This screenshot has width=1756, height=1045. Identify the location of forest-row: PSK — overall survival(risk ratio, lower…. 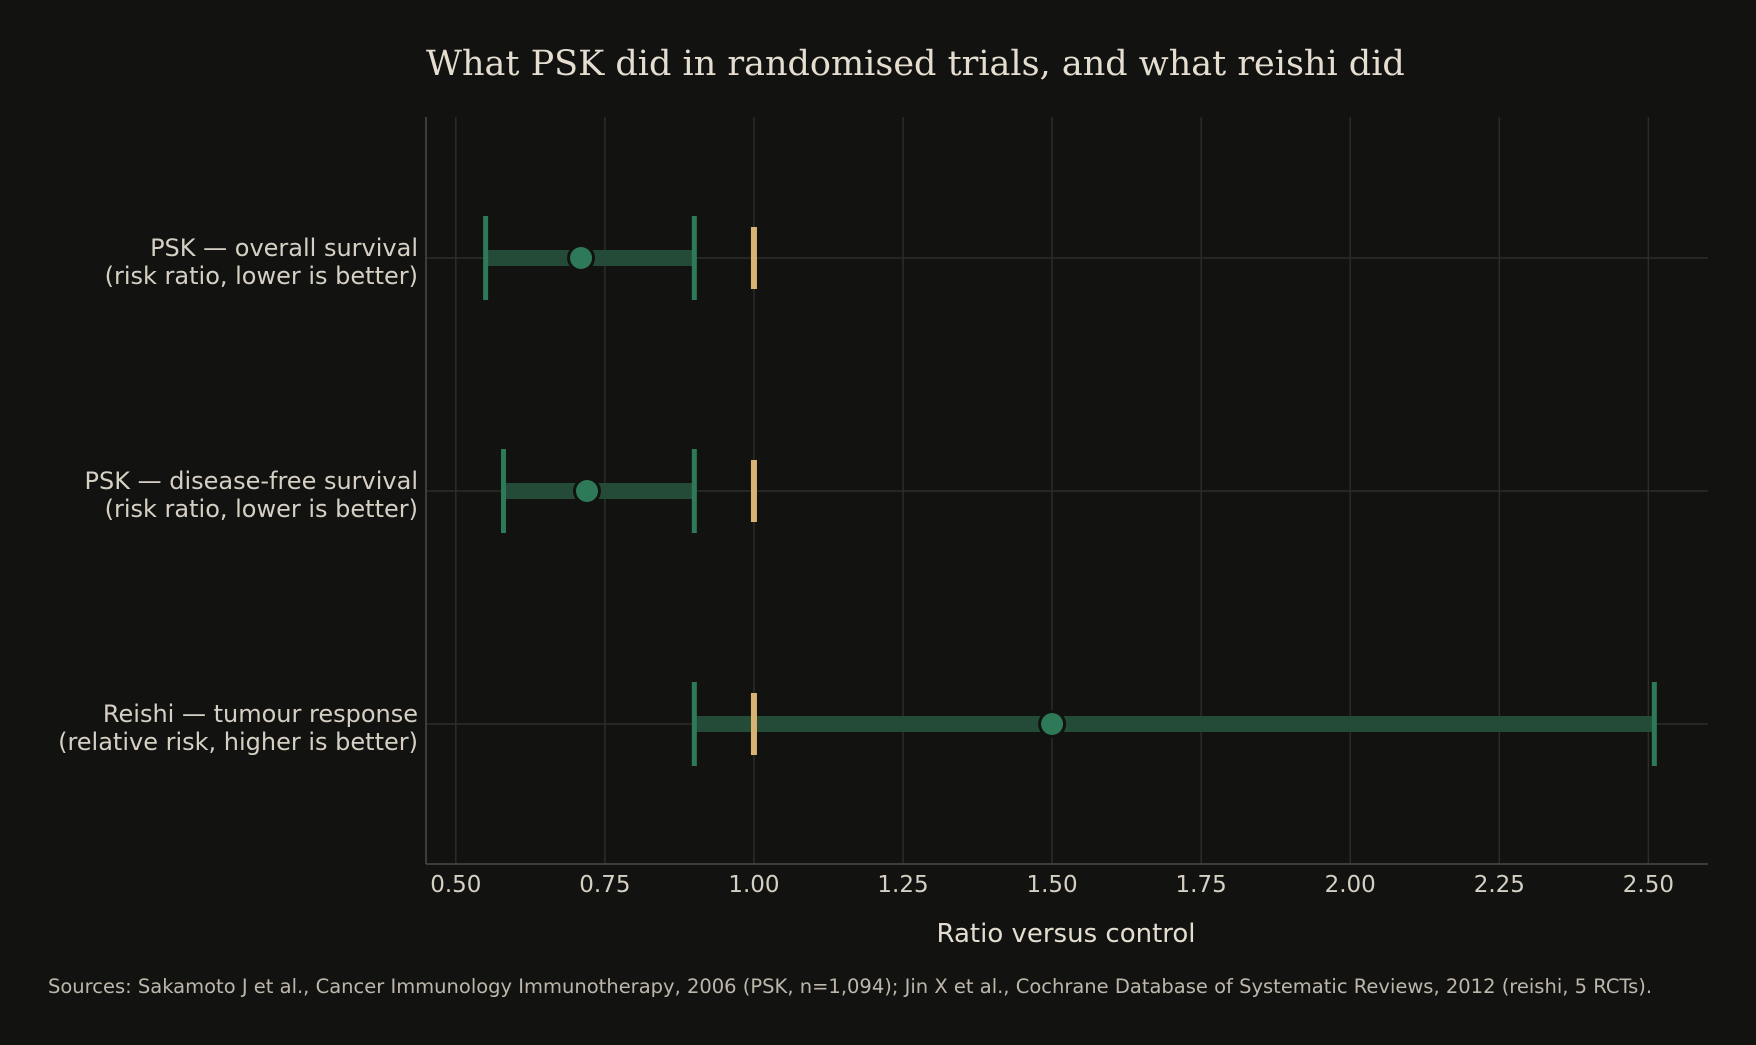
(431, 258).